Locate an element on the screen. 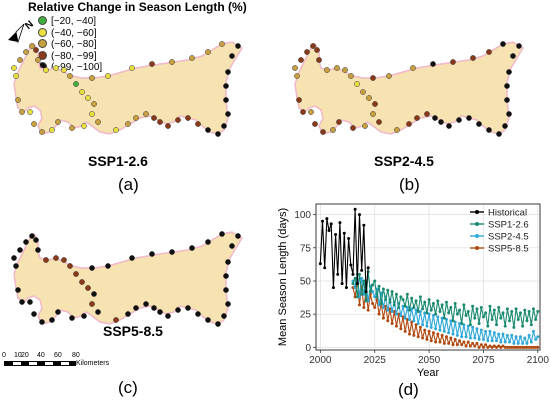 The image size is (550, 402). legend-label: (−80, −99] is located at coordinates (74, 56).